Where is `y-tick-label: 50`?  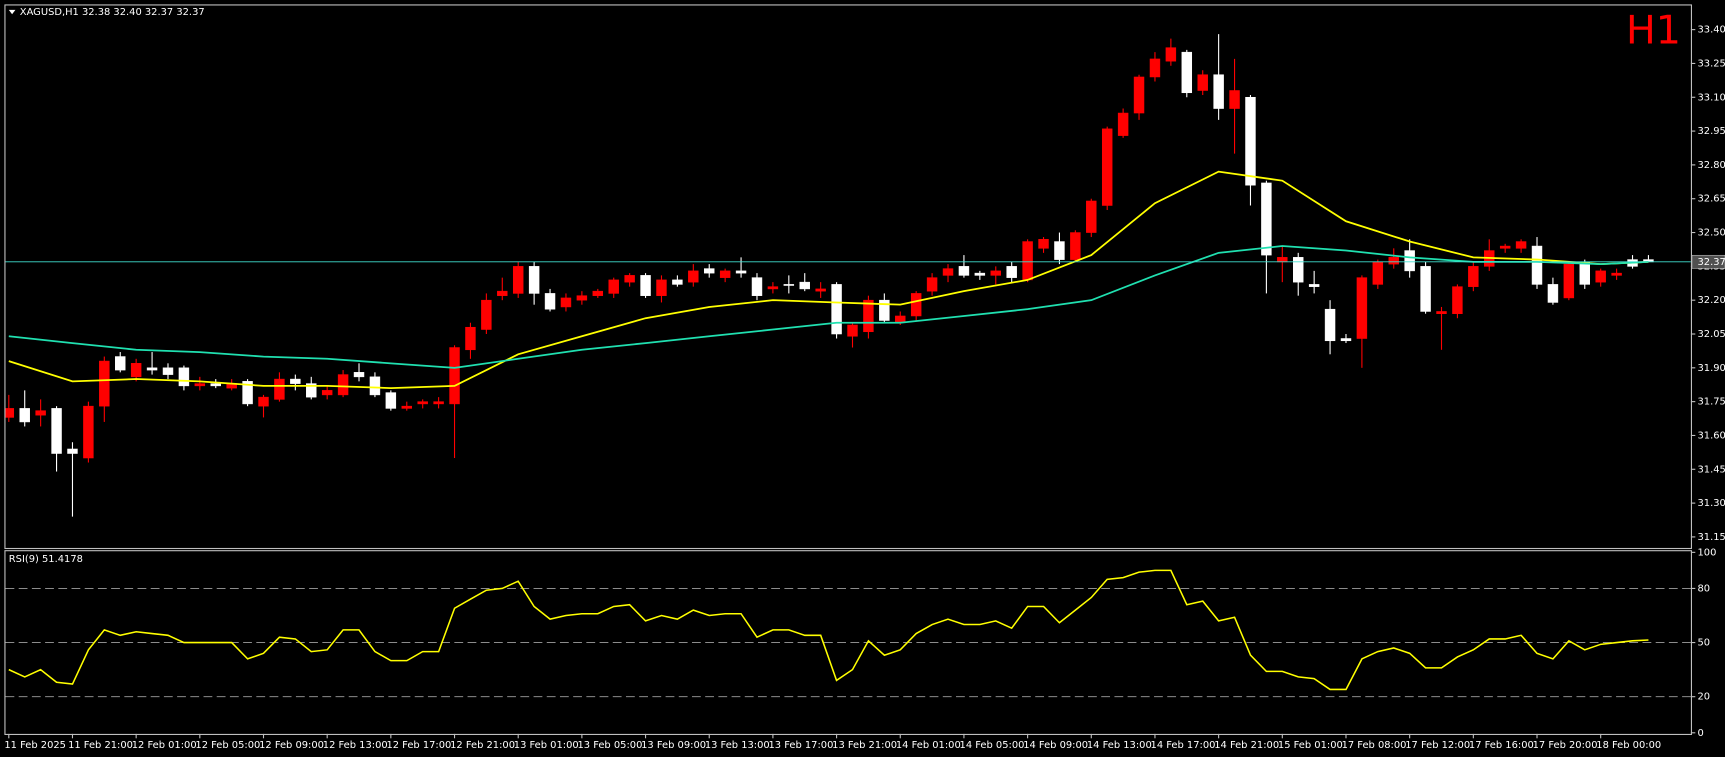 y-tick-label: 50 is located at coordinates (1703, 643).